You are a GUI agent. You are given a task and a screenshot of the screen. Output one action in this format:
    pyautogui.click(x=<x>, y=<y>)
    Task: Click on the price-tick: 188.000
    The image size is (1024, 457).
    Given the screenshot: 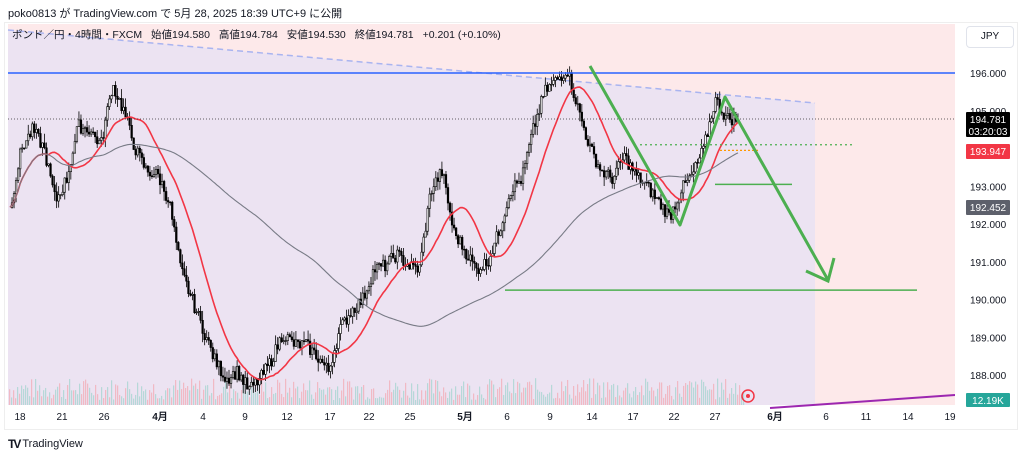 What is the action you would take?
    pyautogui.click(x=988, y=376)
    